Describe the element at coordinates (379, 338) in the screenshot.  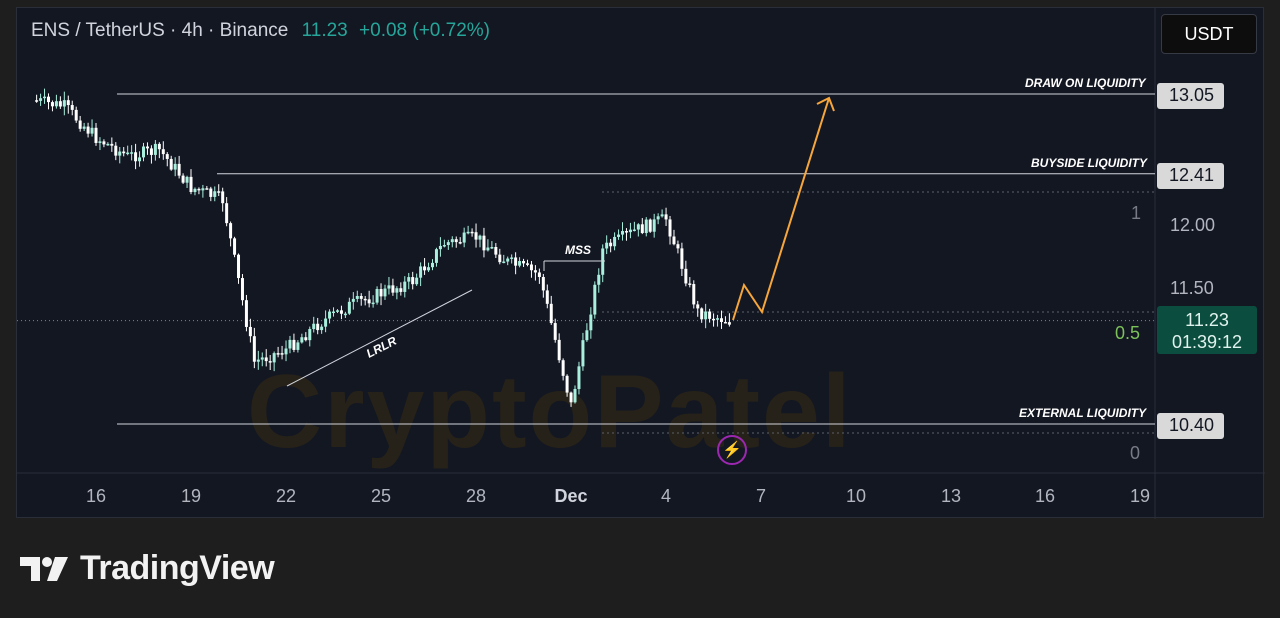
I see `lrlr-trendline` at that location.